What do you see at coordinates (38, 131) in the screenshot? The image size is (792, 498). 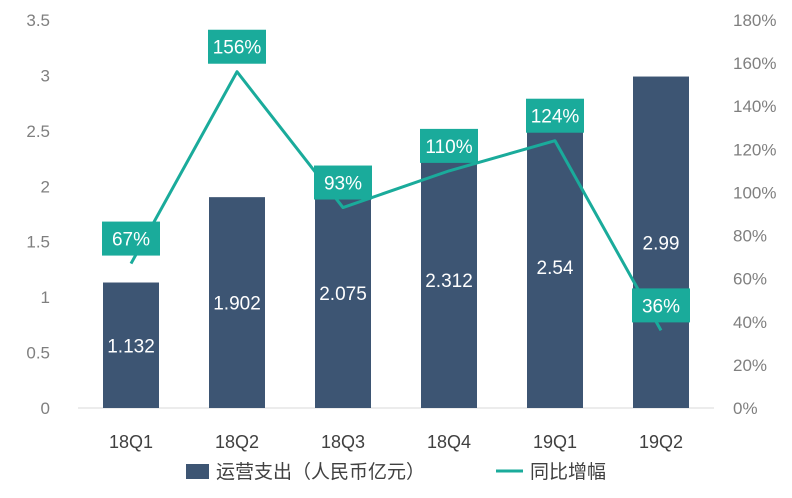 I see `left-tick-label: 2.5` at bounding box center [38, 131].